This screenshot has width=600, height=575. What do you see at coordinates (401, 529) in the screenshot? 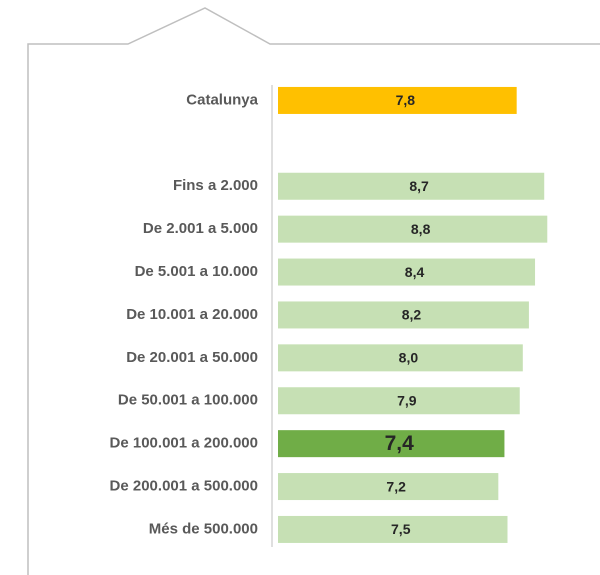
I see `value-label: 7,5` at bounding box center [401, 529].